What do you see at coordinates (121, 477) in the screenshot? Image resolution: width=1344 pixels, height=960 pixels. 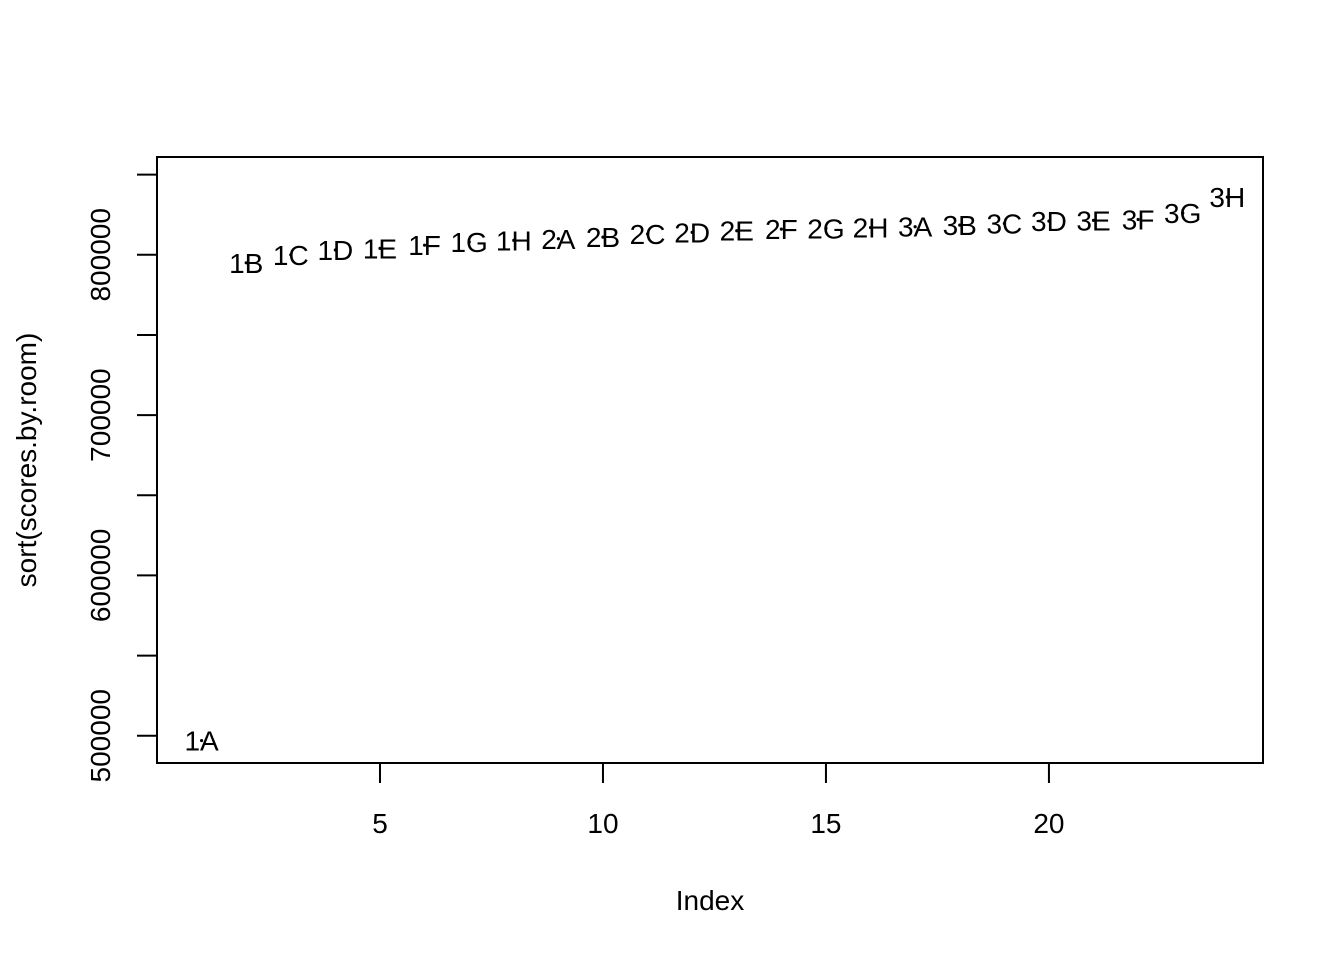 I see `y-axis: 500000 600000 700000 800000` at bounding box center [121, 477].